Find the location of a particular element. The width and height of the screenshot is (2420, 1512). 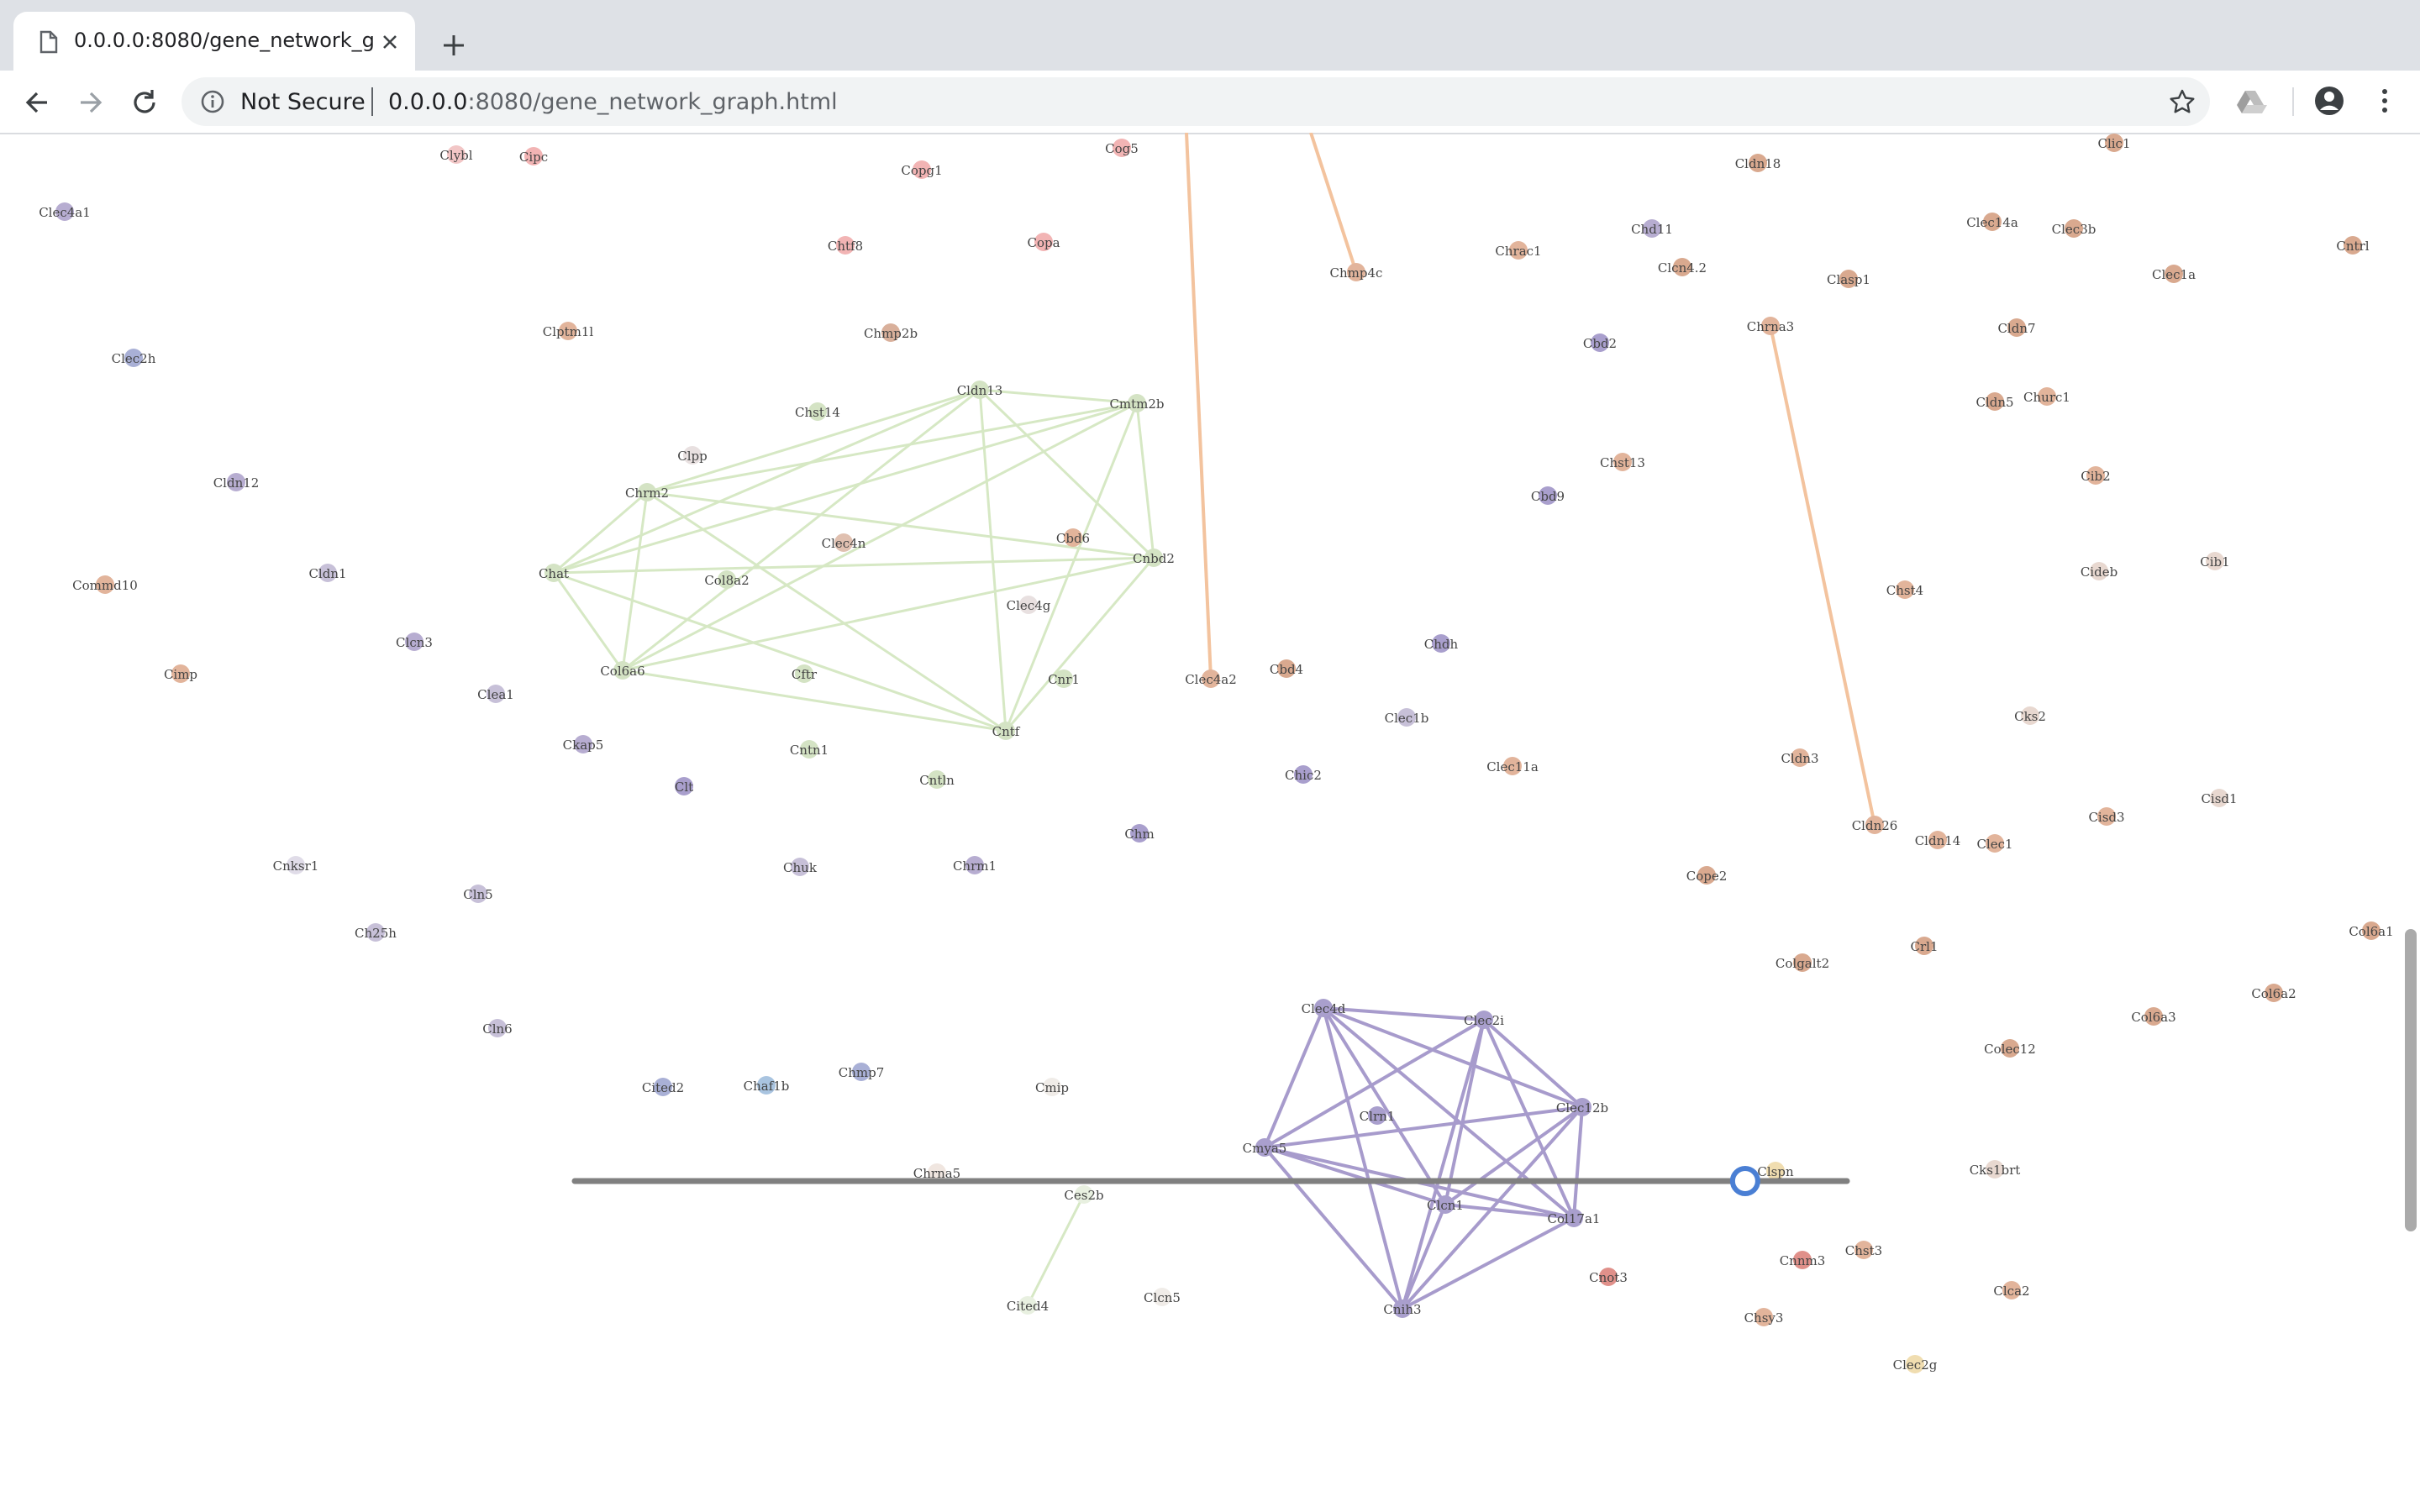

graph-node: Col6a1 is located at coordinates (2371, 930).